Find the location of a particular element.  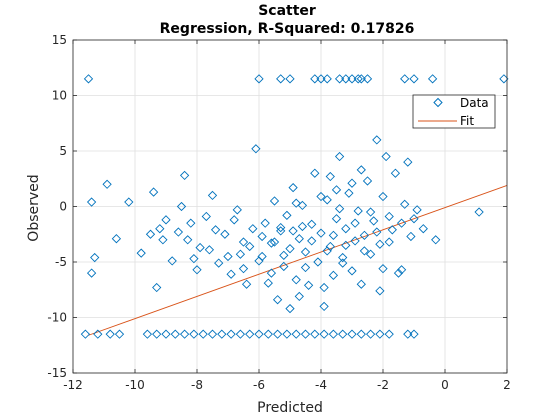

legend-data-marker is located at coordinates (438, 102).